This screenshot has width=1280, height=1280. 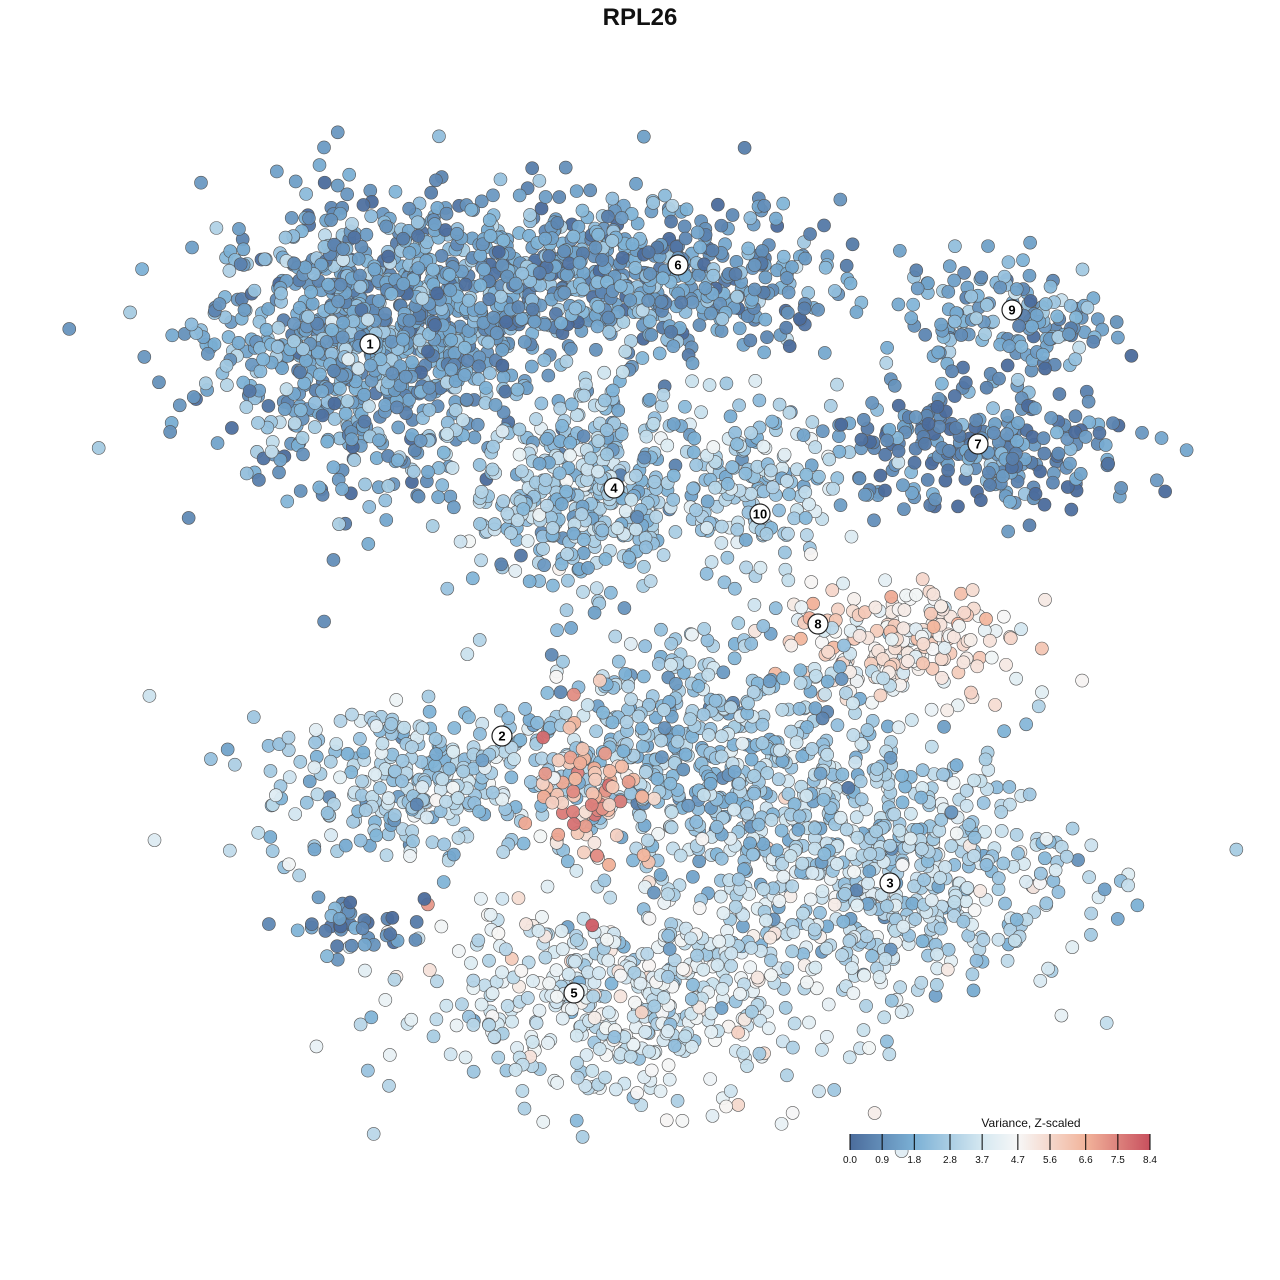 What do you see at coordinates (1050, 1160) in the screenshot?
I see `legend-tick-label: 5.6` at bounding box center [1050, 1160].